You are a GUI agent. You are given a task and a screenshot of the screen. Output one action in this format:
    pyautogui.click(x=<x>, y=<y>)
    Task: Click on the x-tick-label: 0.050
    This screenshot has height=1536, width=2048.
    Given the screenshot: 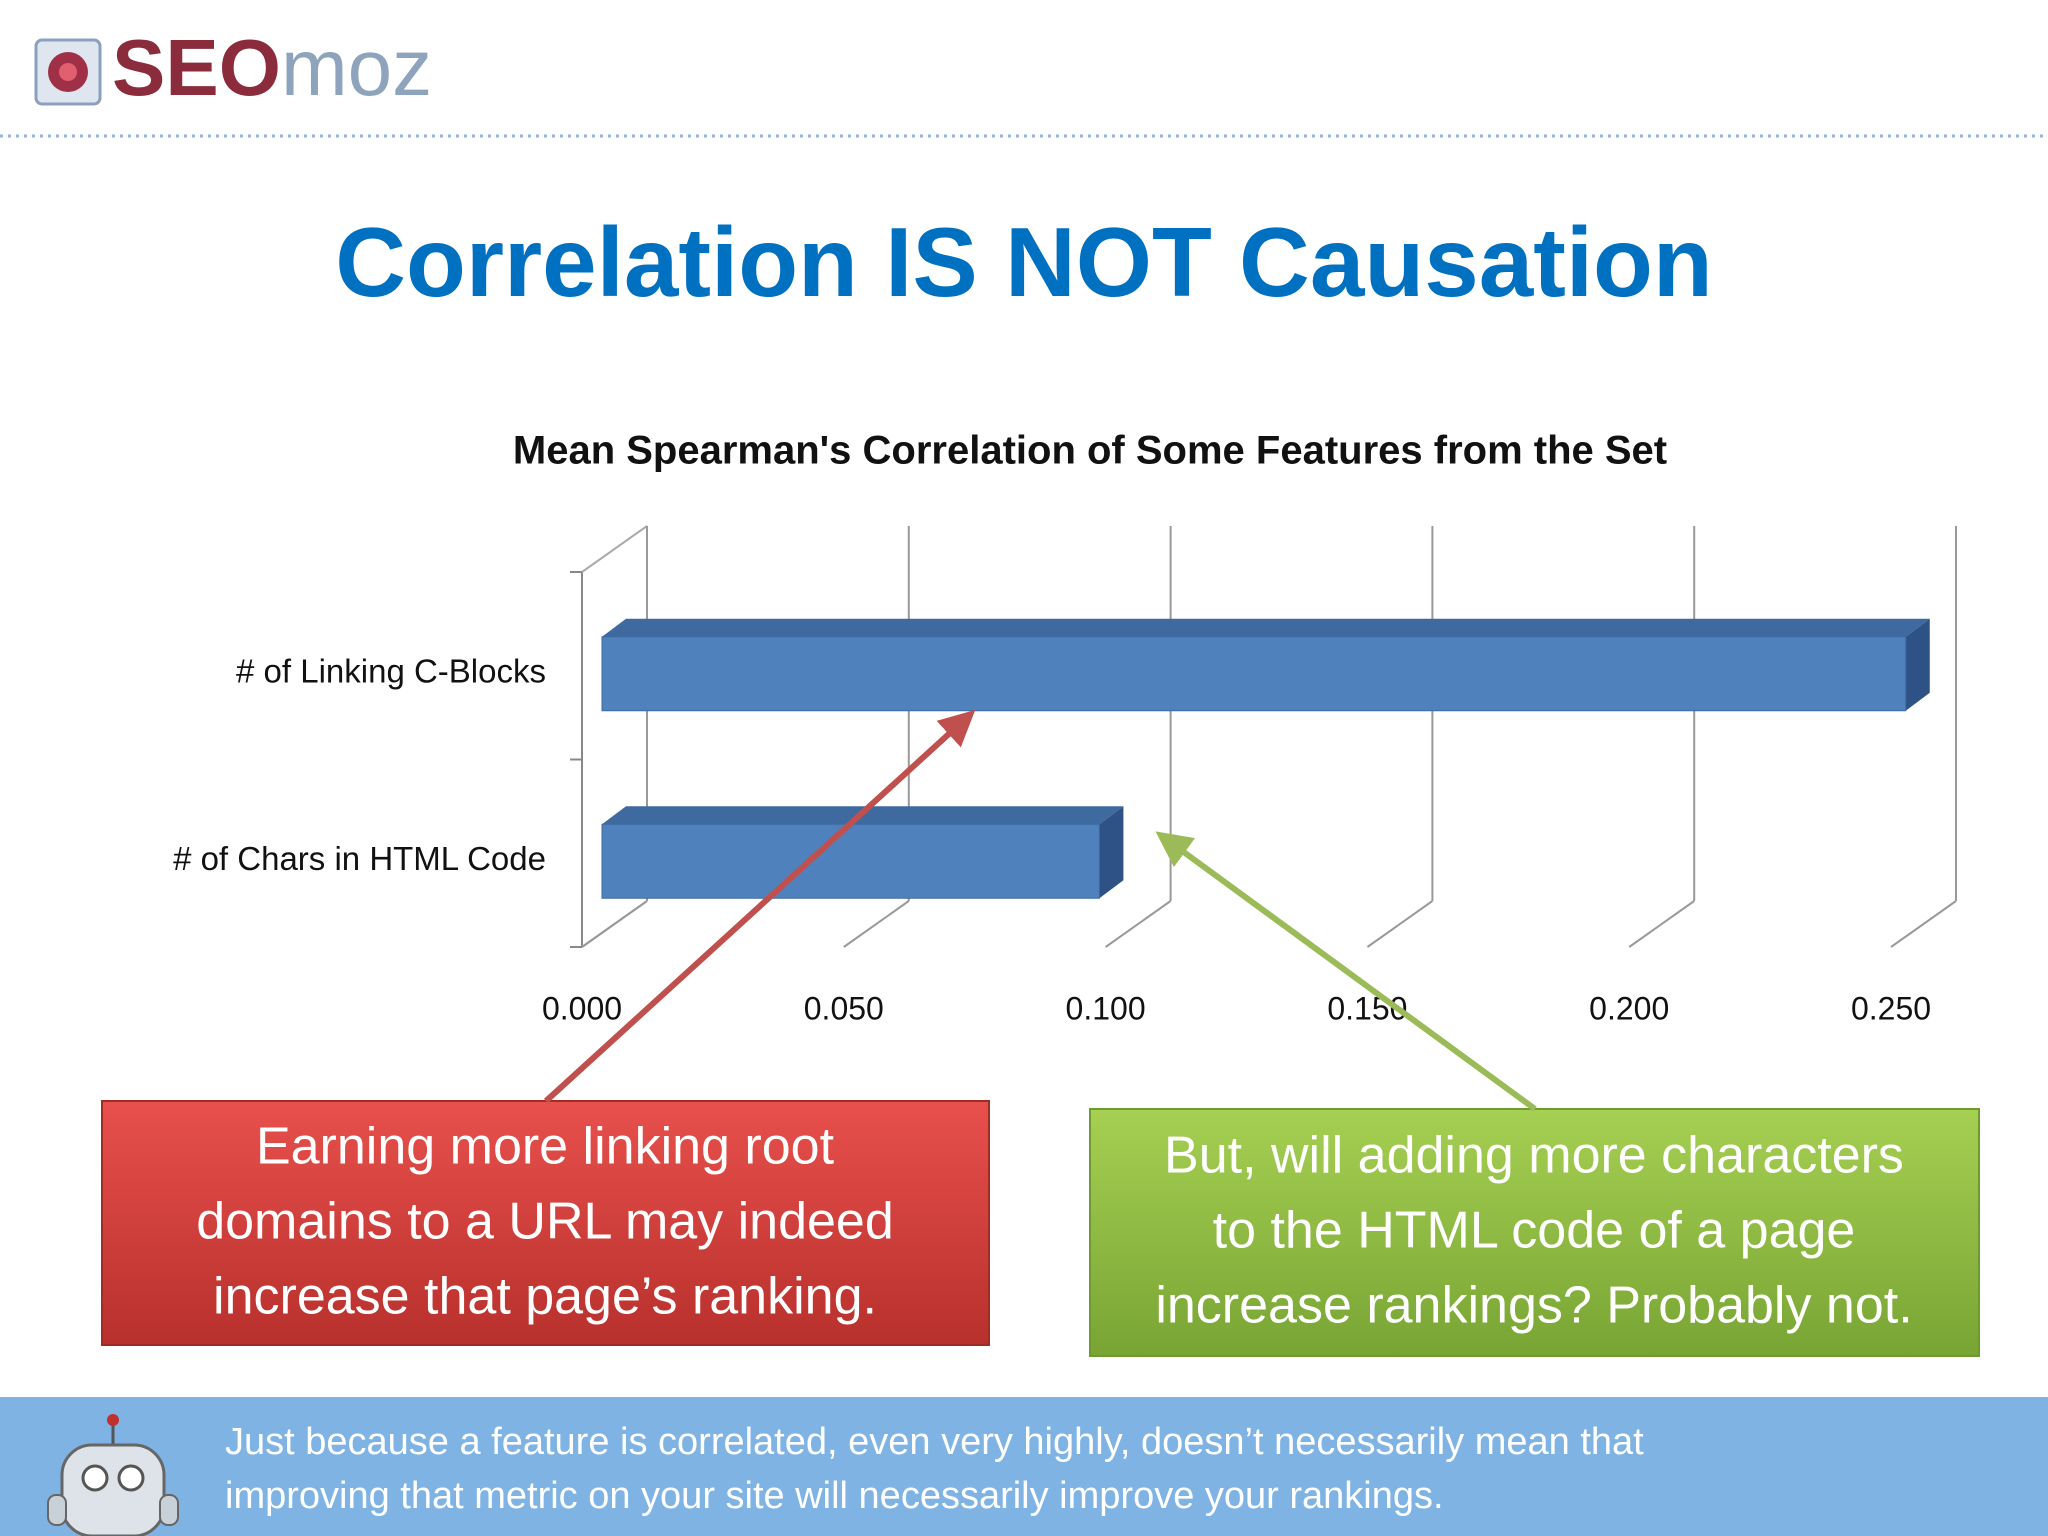 What is the action you would take?
    pyautogui.click(x=844, y=1008)
    